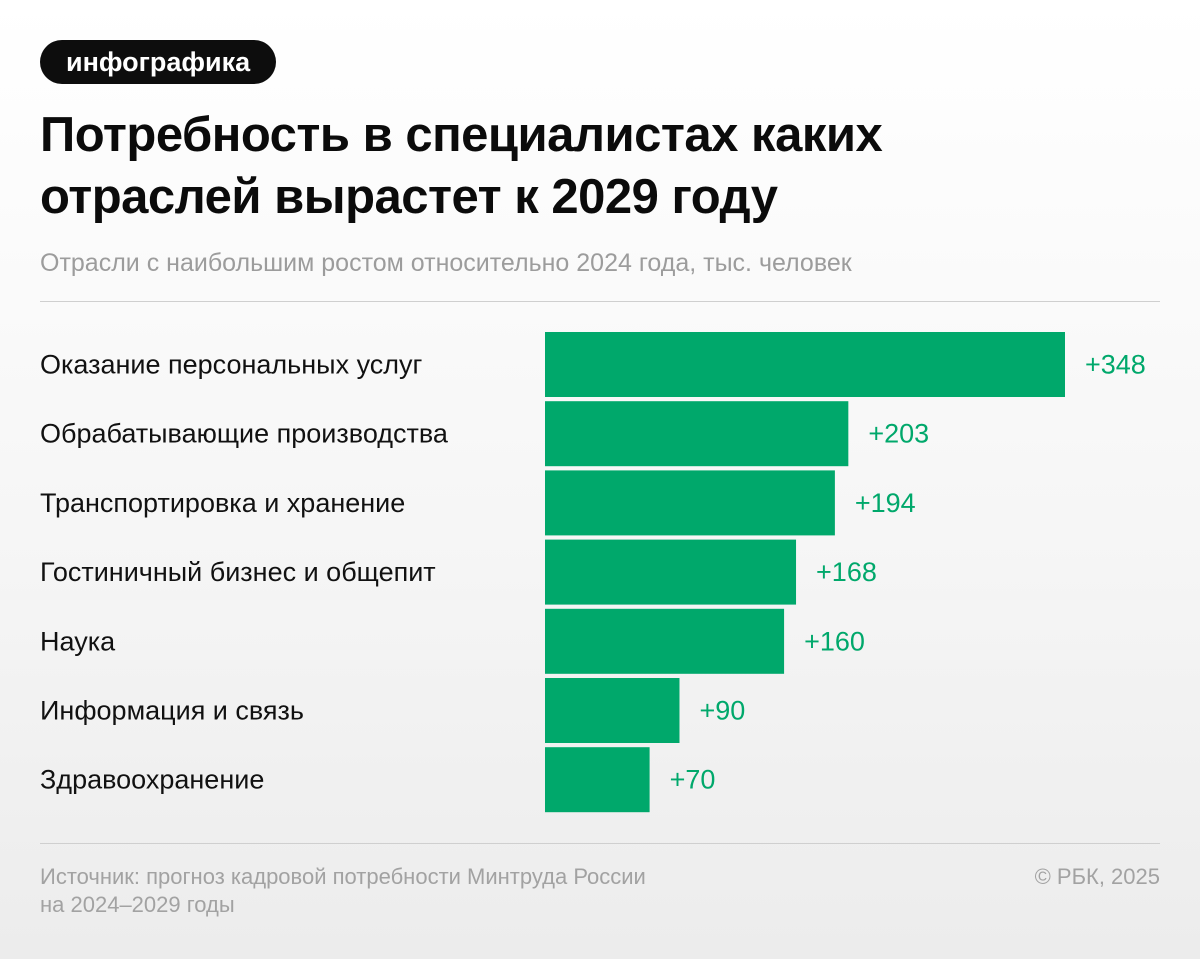 The width and height of the screenshot is (1200, 959). Describe the element at coordinates (158, 62) in the screenshot. I see `category-badge: инфографика` at that location.